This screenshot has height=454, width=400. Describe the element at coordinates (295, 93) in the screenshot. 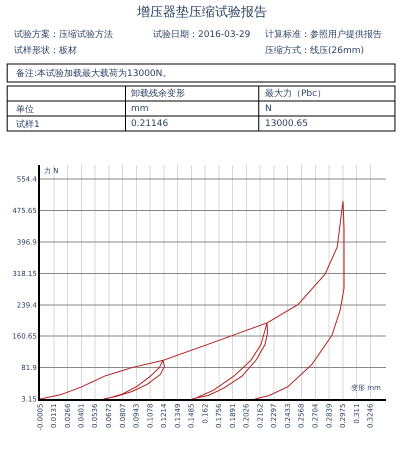

I see `text: 最大力（Pbc）` at that location.